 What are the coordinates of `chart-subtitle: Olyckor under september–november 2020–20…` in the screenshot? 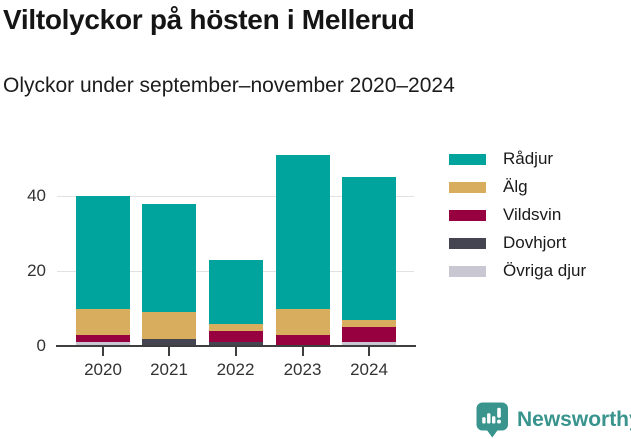 It's located at (229, 85).